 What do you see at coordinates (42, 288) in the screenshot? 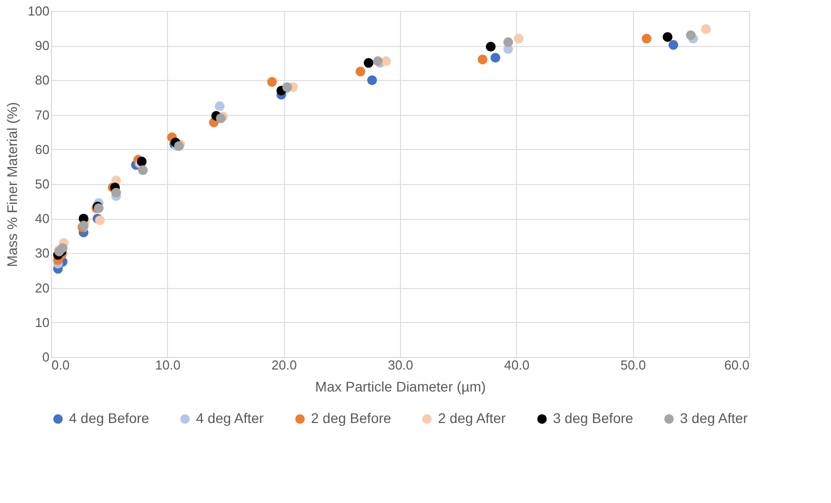
I see `y-tick-label: 20` at bounding box center [42, 288].